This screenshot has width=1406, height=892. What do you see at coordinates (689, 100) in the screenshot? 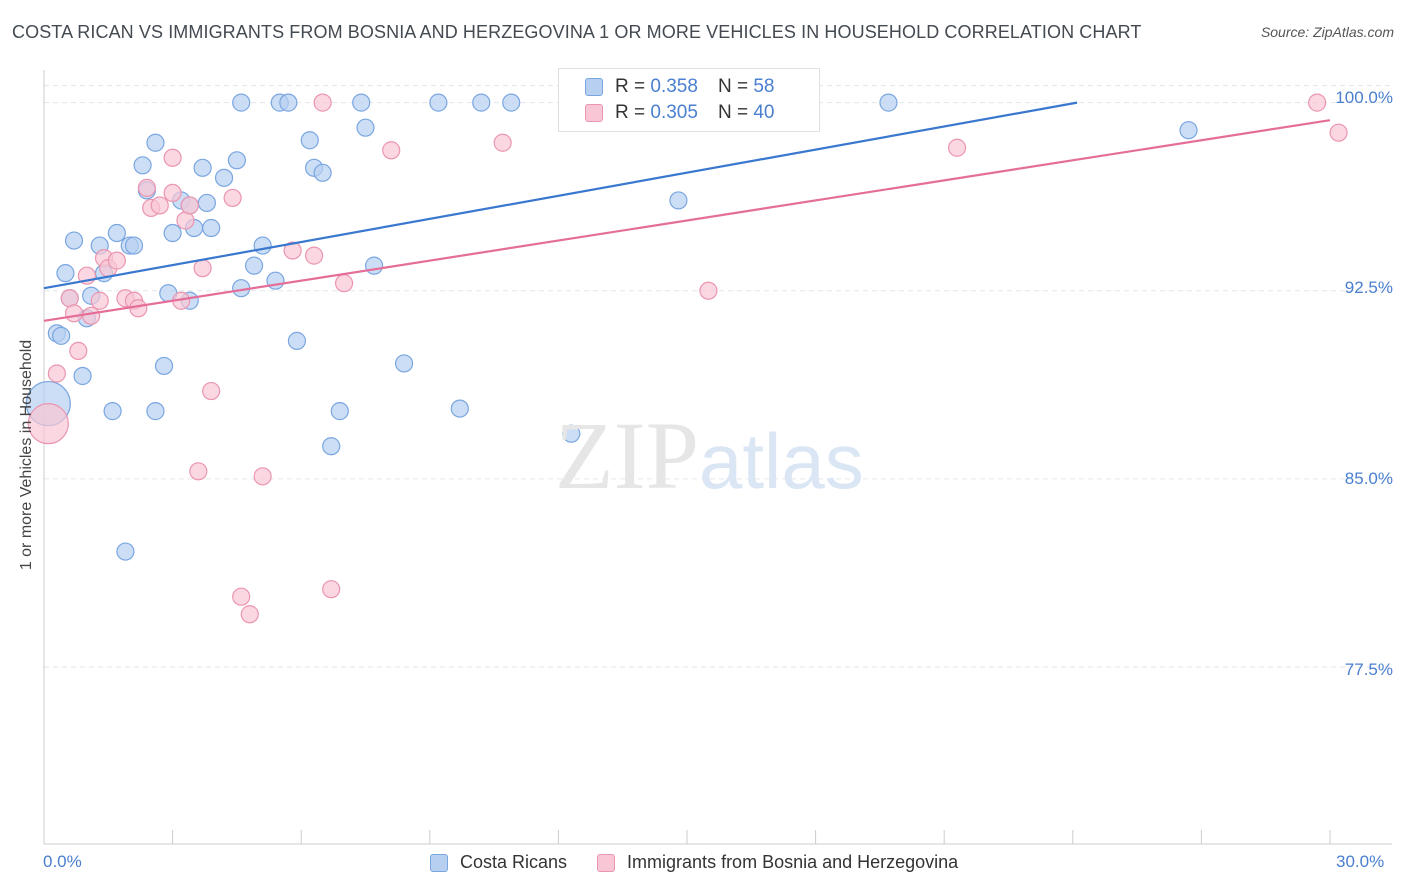
I see `stats-legend: R = 0.358 N = 58 R = 0.305 N = 40` at bounding box center [689, 100].